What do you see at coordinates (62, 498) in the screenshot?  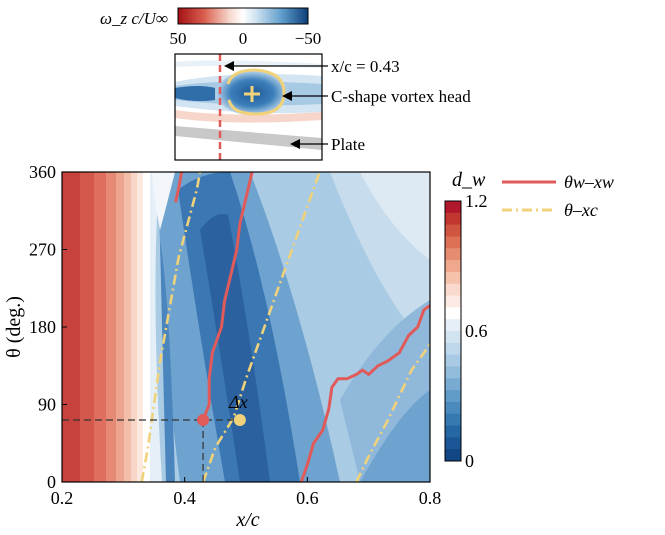 I see `x-tick-label-0: 0.2` at bounding box center [62, 498].